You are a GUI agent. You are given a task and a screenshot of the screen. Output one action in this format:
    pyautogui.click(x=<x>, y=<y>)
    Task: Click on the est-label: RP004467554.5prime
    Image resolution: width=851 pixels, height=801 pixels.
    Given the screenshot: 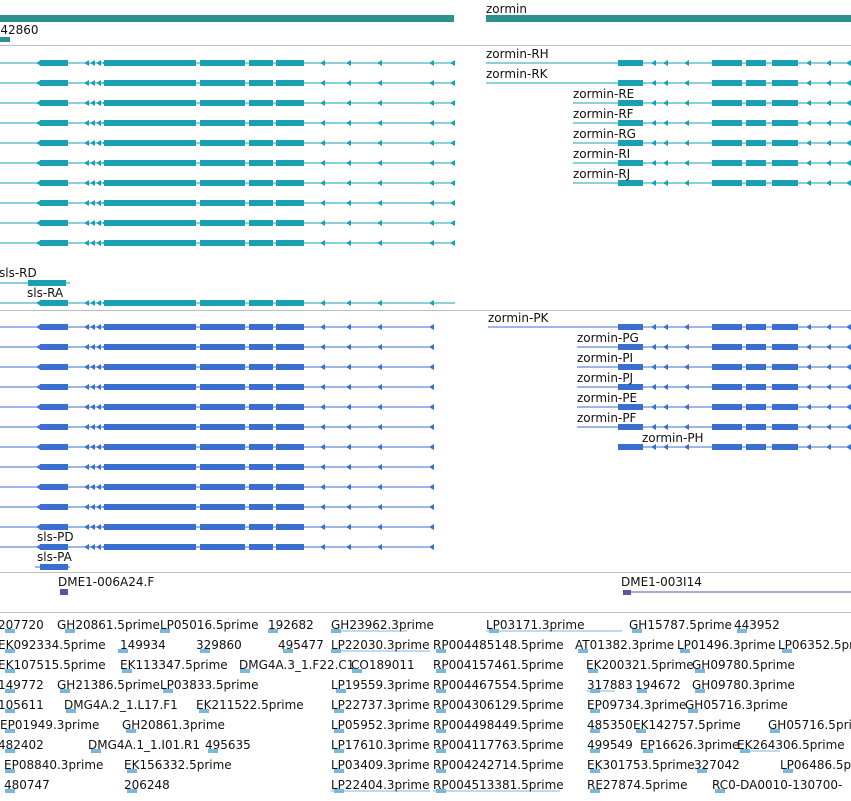 What is the action you would take?
    pyautogui.click(x=498, y=685)
    